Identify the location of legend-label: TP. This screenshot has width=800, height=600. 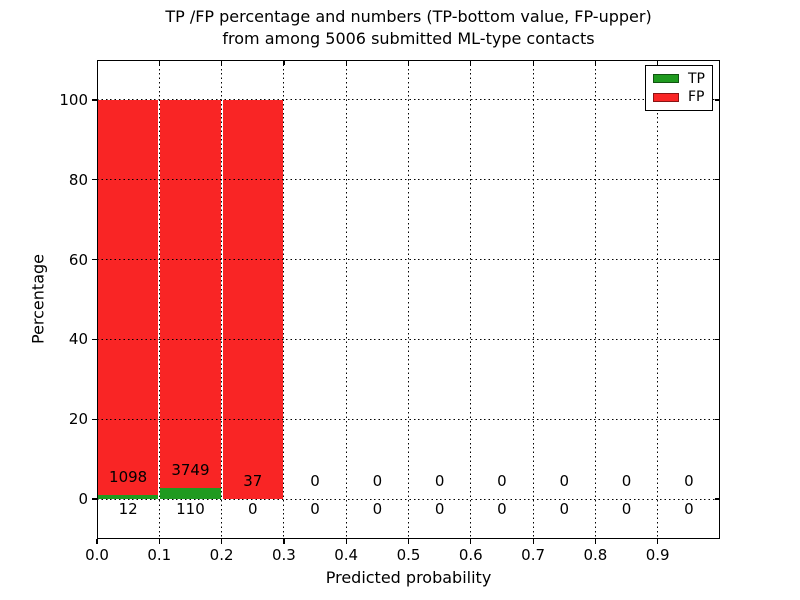
(696, 78).